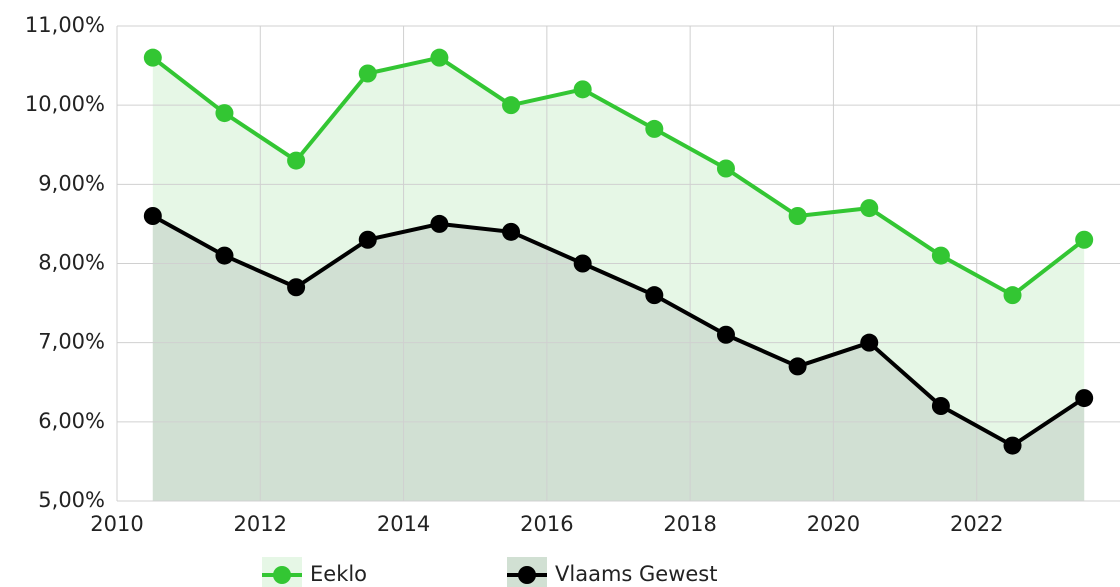 The image size is (1120, 587). Describe the element at coordinates (976, 524) in the screenshot. I see `x-tick-label: 2022` at that location.